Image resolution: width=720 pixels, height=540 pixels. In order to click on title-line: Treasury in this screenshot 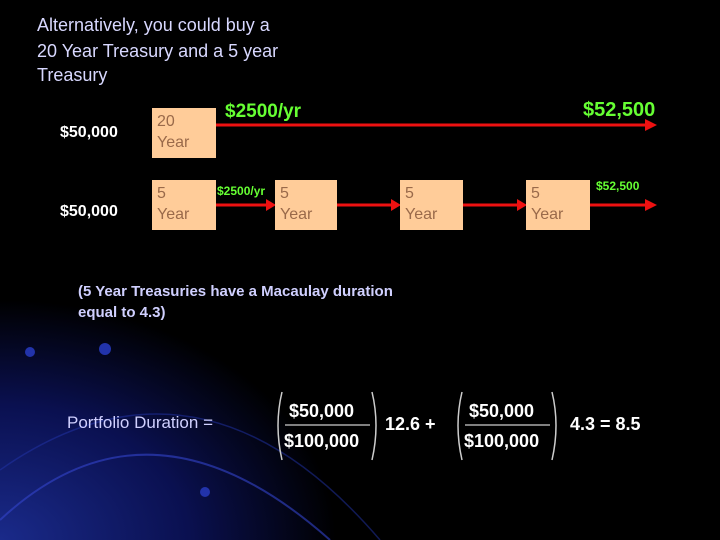, I will do `click(72, 75)`.